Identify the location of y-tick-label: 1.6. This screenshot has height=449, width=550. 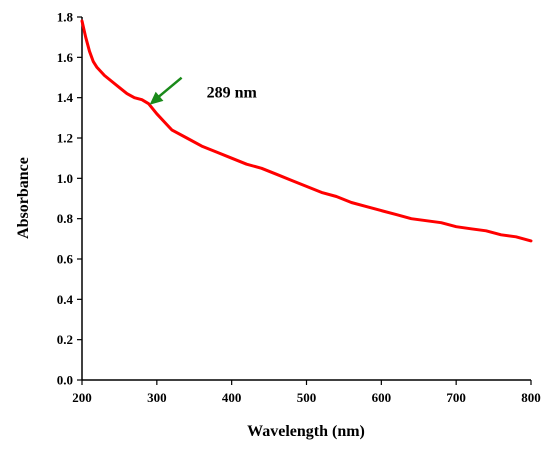
(65, 57).